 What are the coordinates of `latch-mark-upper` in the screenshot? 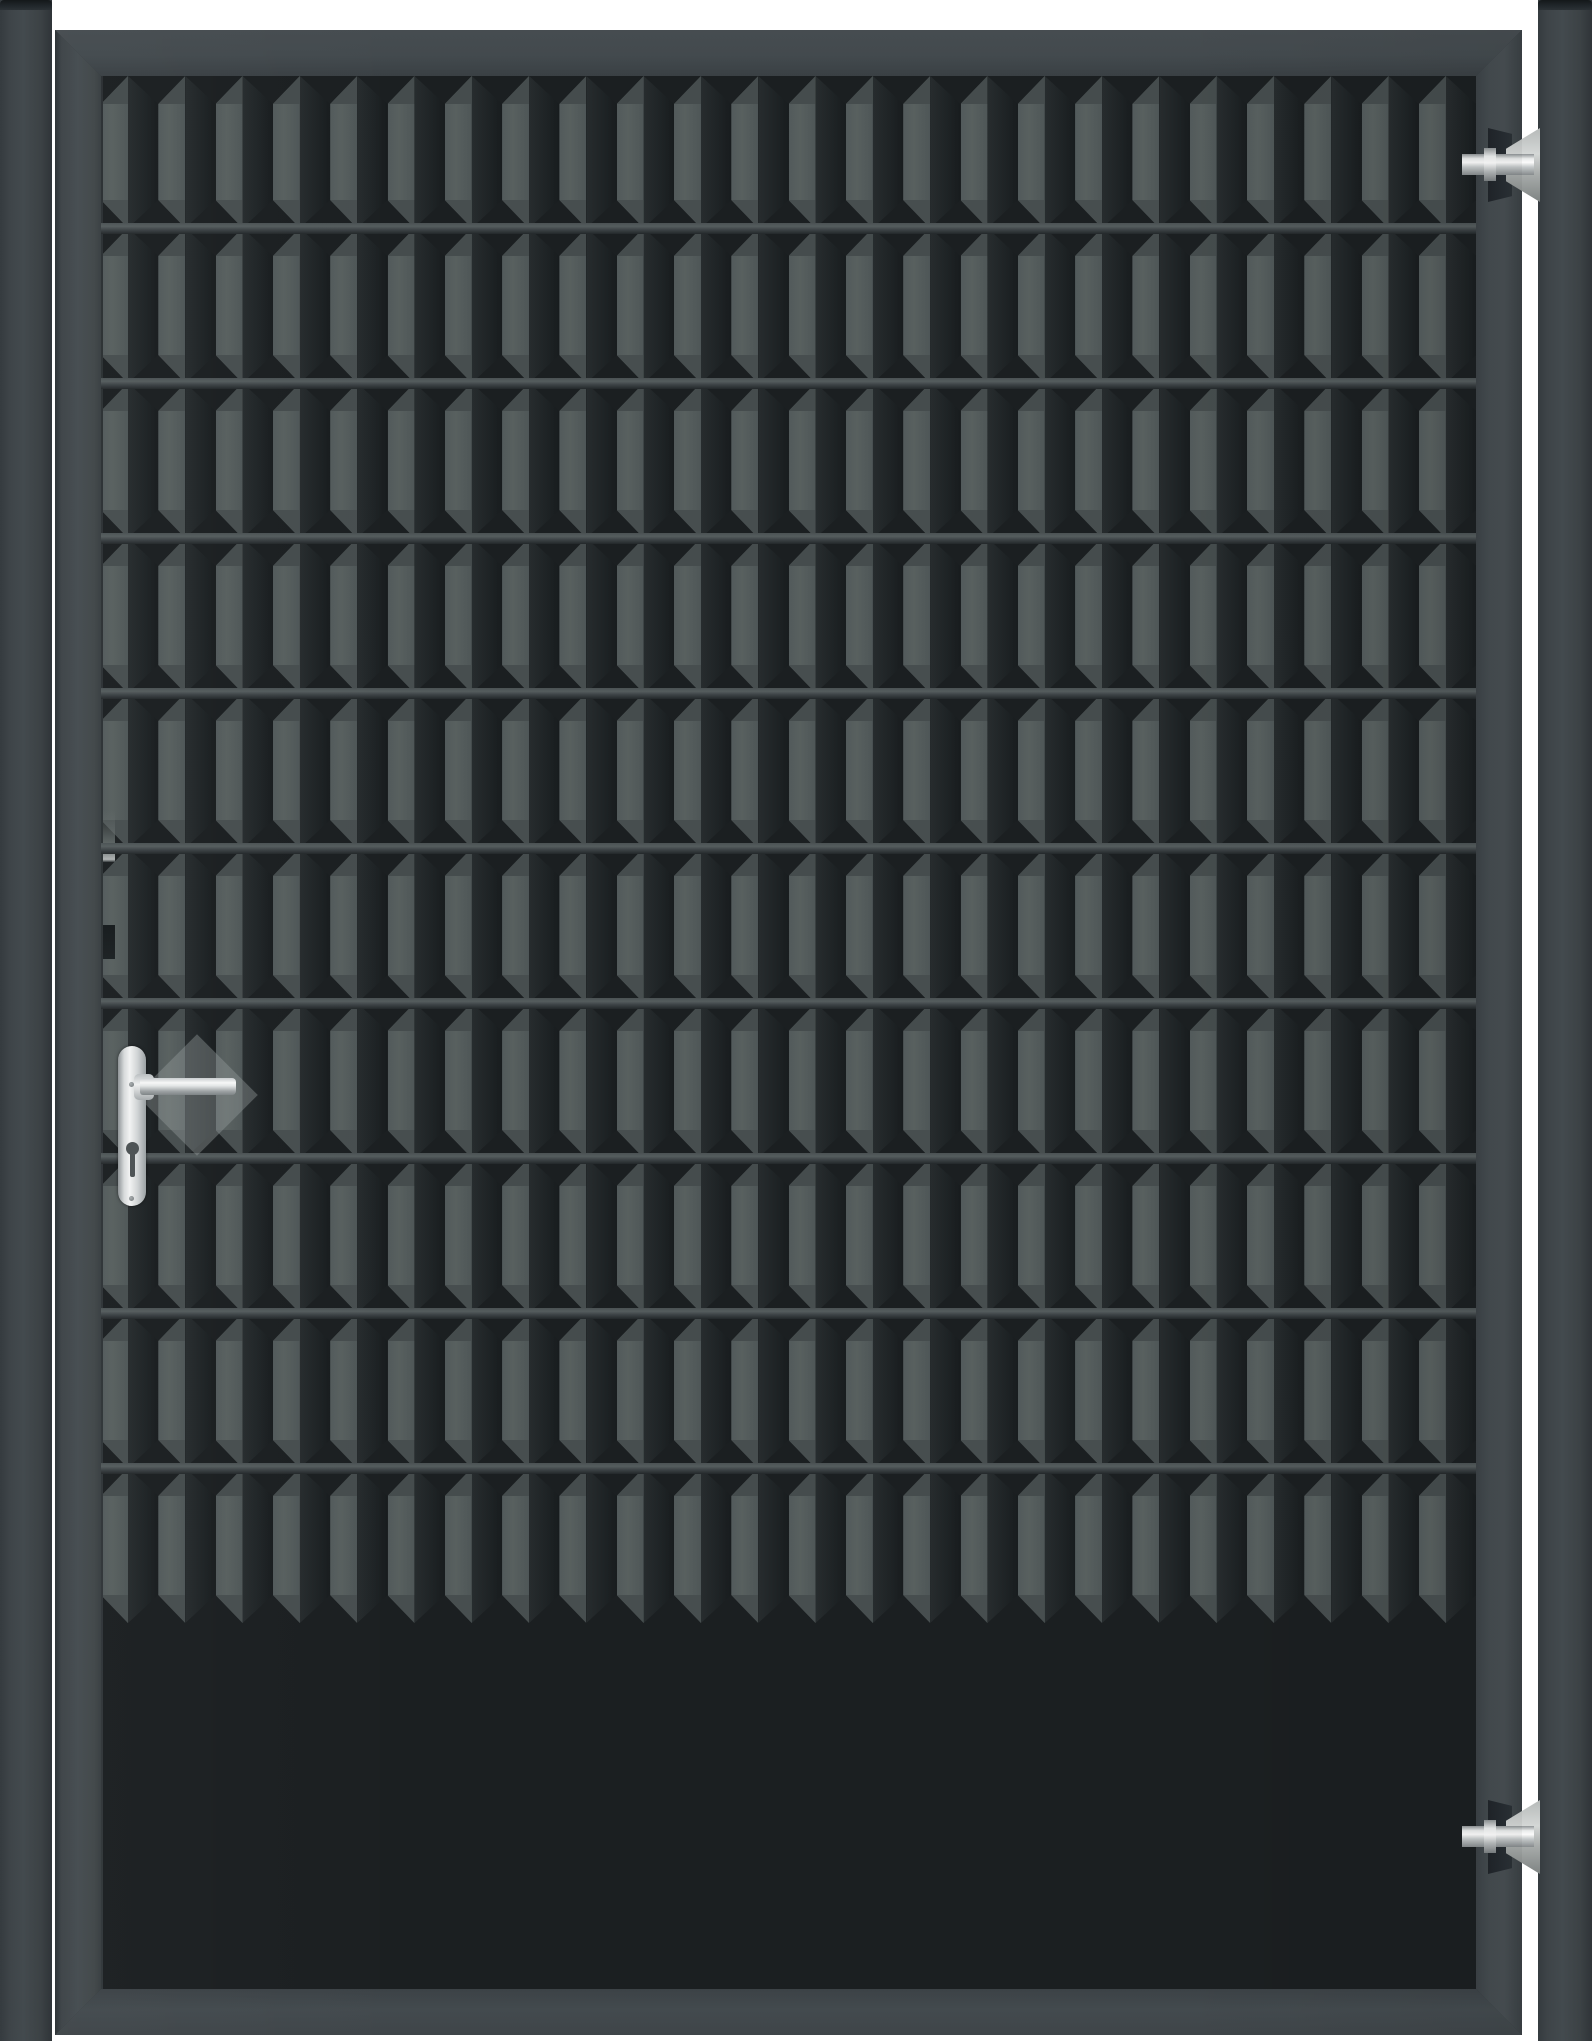 It's located at (109, 836).